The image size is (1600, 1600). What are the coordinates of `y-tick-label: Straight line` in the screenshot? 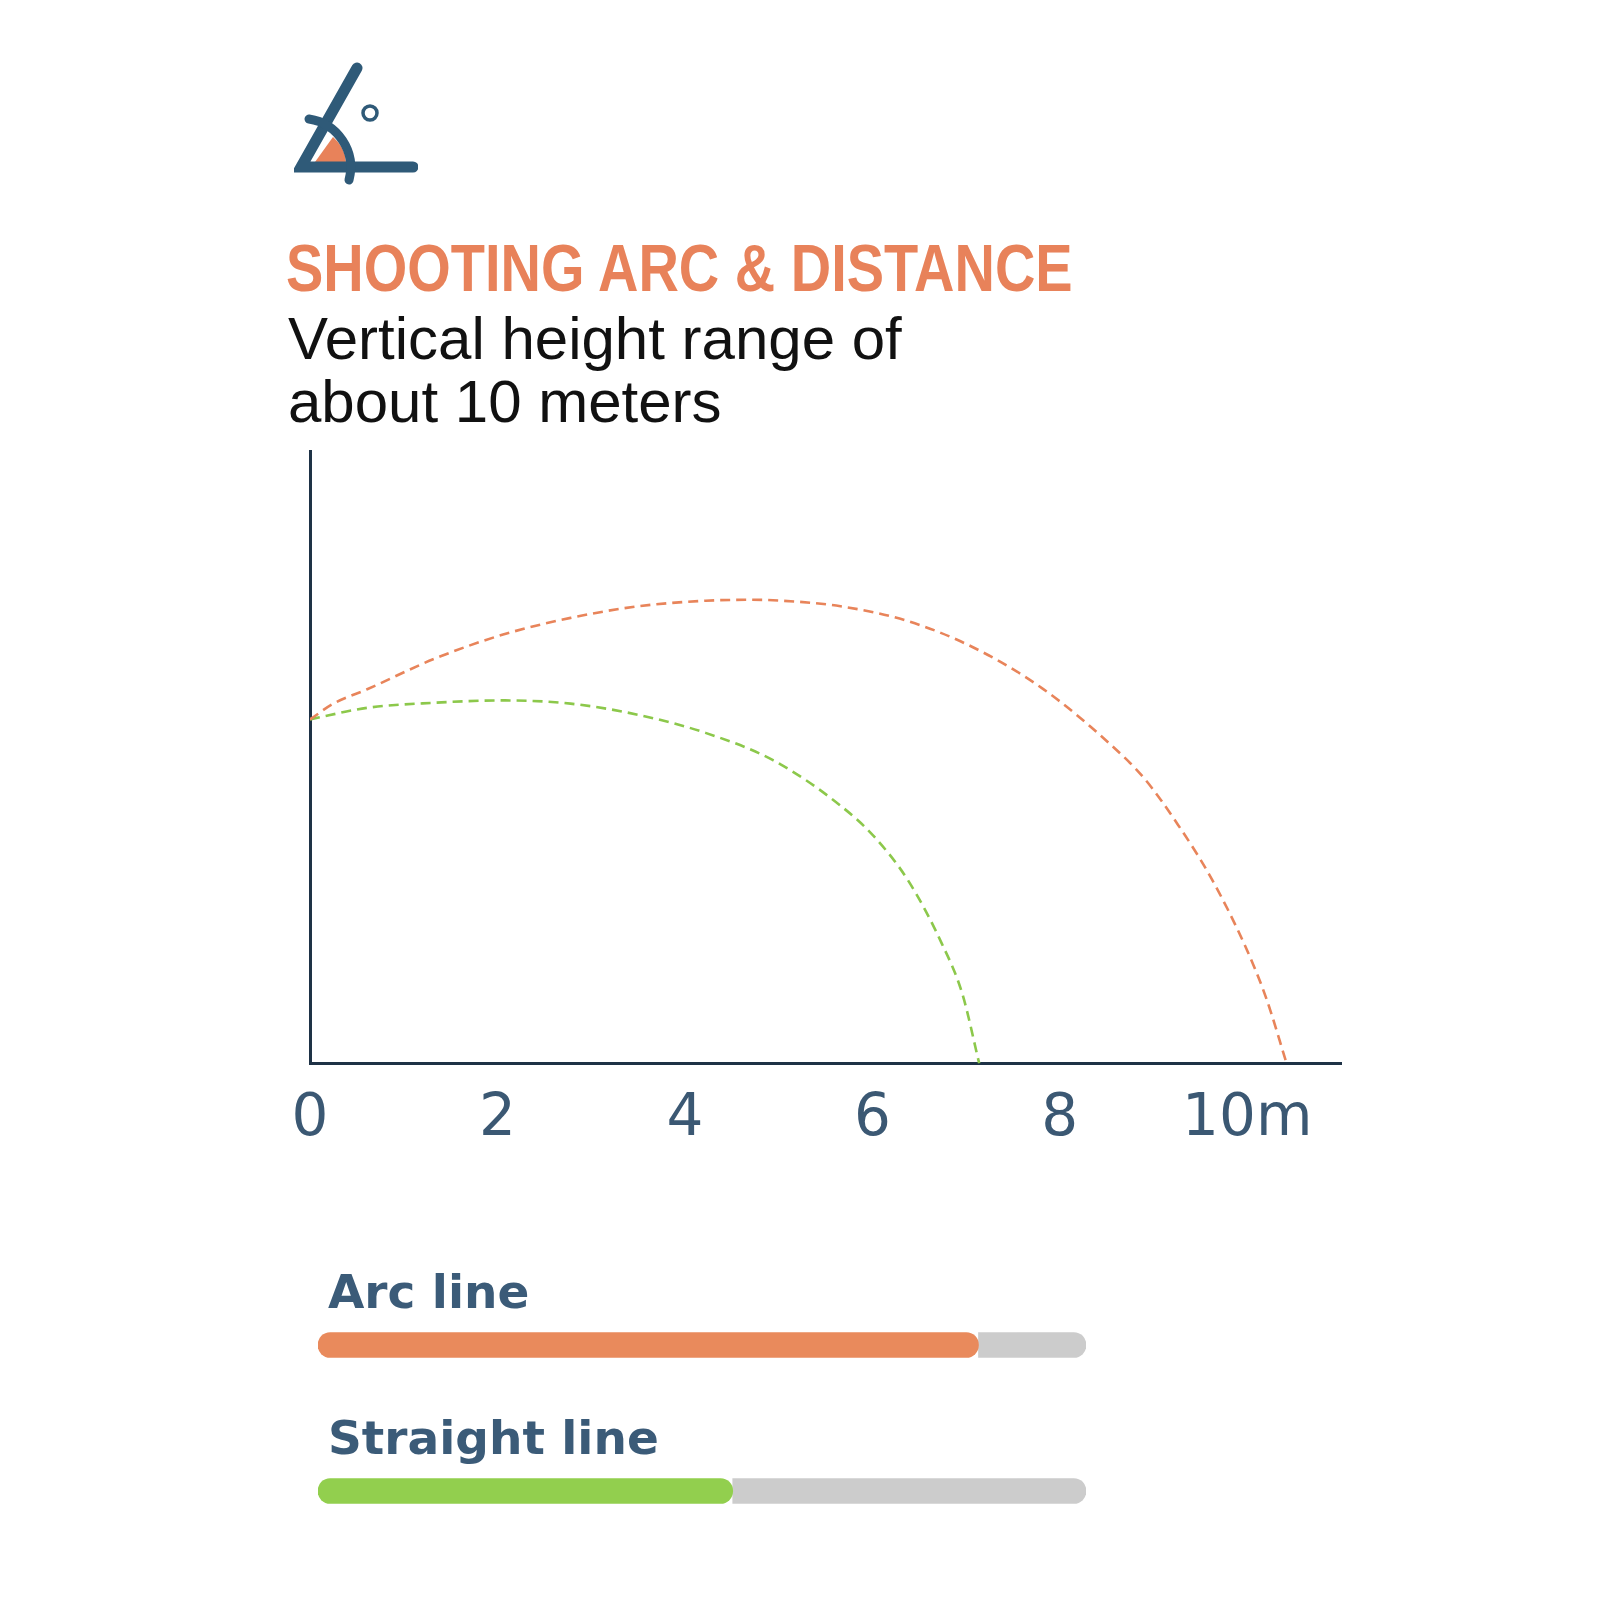 It's located at (493, 1437).